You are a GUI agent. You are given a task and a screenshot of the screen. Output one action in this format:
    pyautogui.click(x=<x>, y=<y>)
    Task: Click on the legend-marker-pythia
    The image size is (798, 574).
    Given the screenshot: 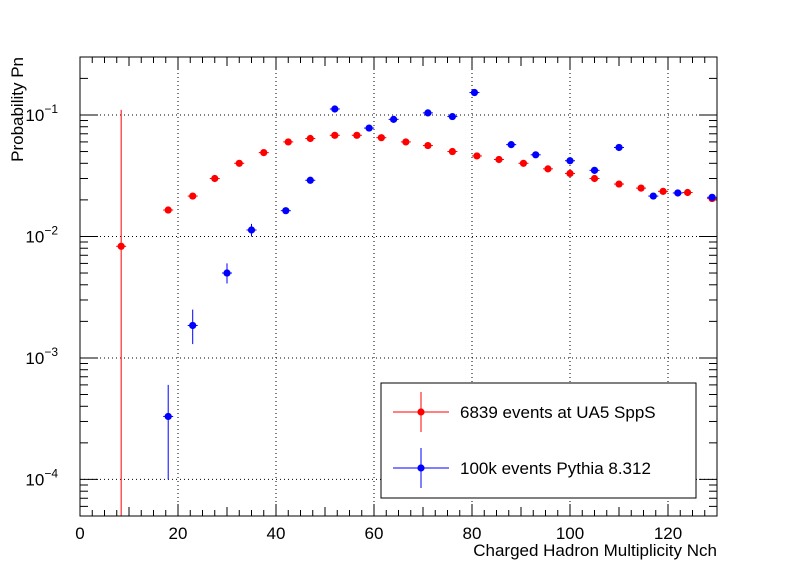 What is the action you would take?
    pyautogui.click(x=421, y=468)
    